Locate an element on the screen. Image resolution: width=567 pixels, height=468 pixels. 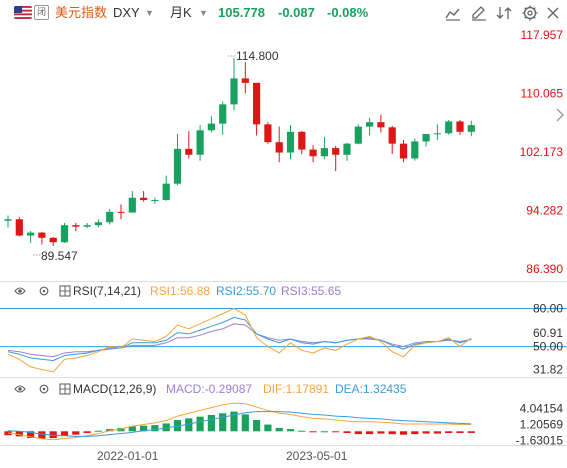
indicator-line-icon is located at coordinates (453, 13).